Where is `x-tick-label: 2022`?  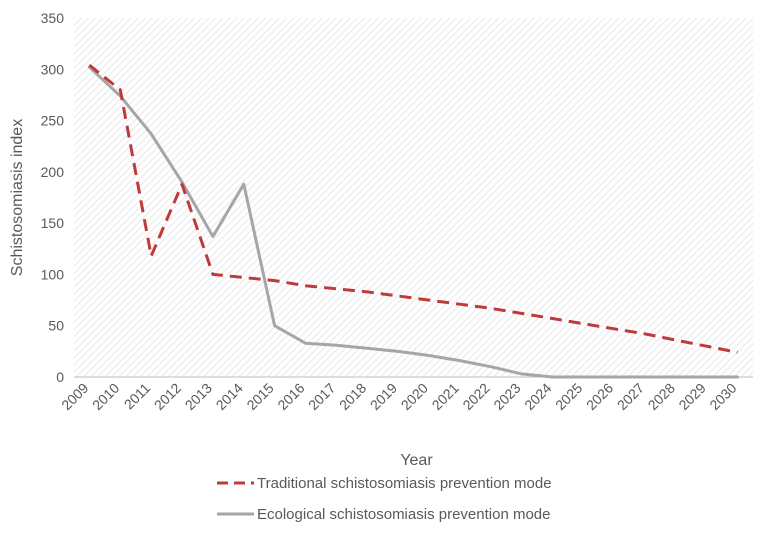
x-tick-label: 2022 is located at coordinates (475, 396).